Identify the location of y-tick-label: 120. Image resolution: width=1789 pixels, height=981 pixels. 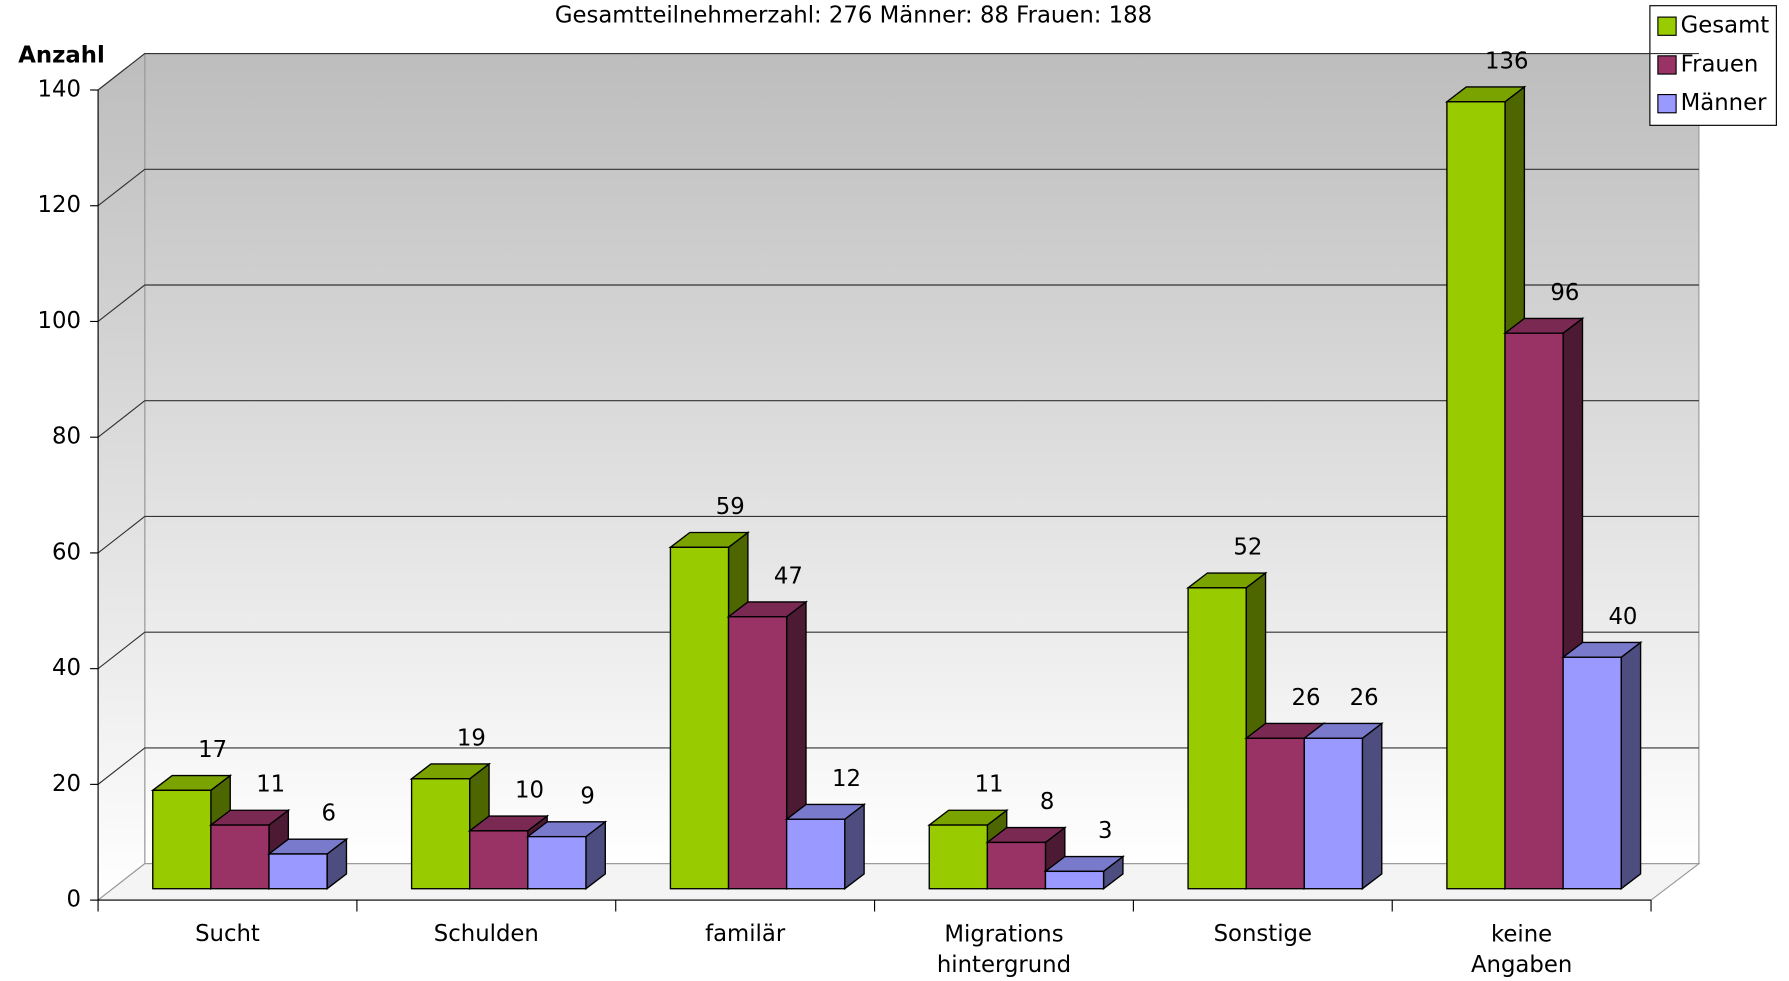
(59, 205).